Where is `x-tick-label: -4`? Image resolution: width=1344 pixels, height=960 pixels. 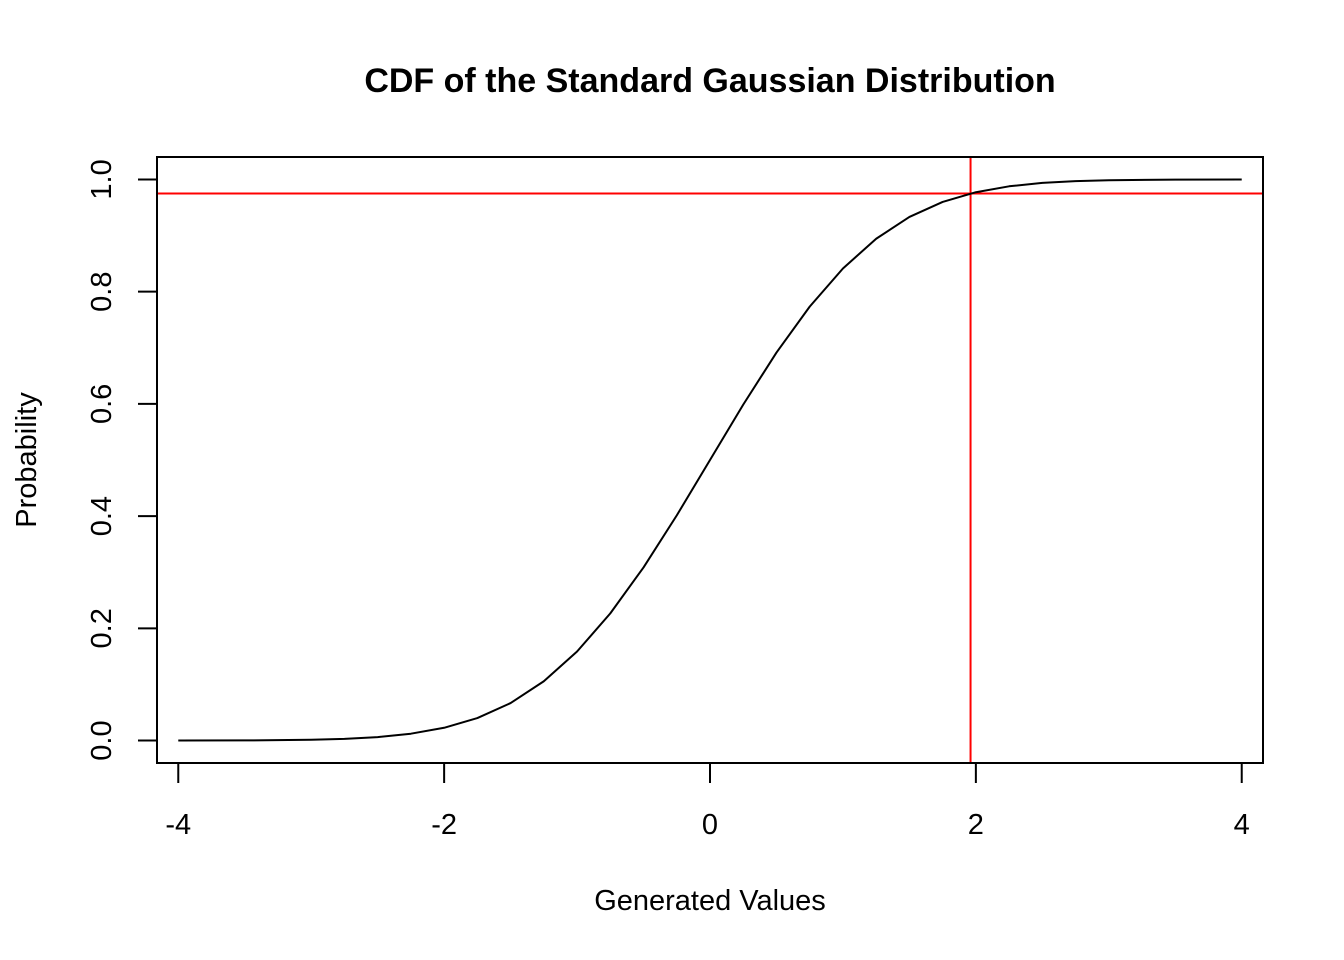 x-tick-label: -4 is located at coordinates (178, 825).